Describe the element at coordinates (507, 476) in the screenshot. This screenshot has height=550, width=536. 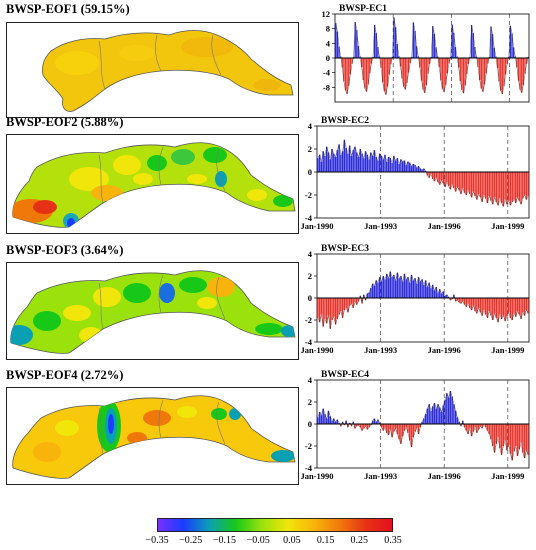
I see `x-tick-label: Jan-1999` at that location.